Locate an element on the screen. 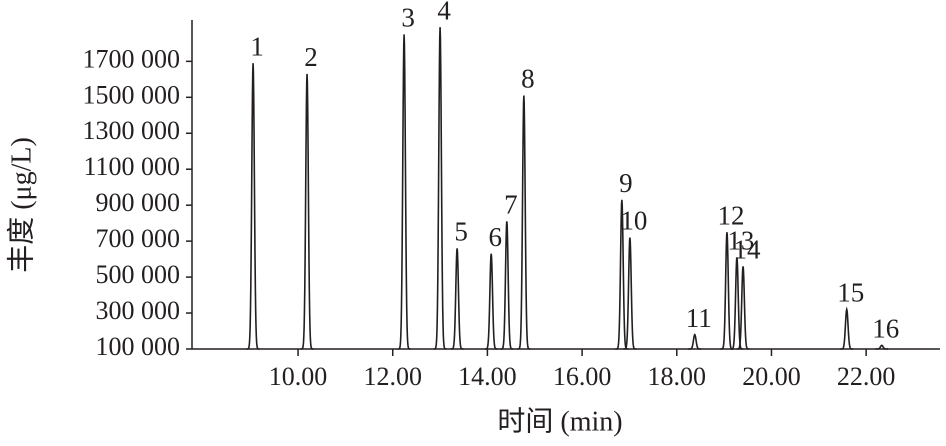 The width and height of the screenshot is (946, 446). peak-label: 6 is located at coordinates (495, 237).